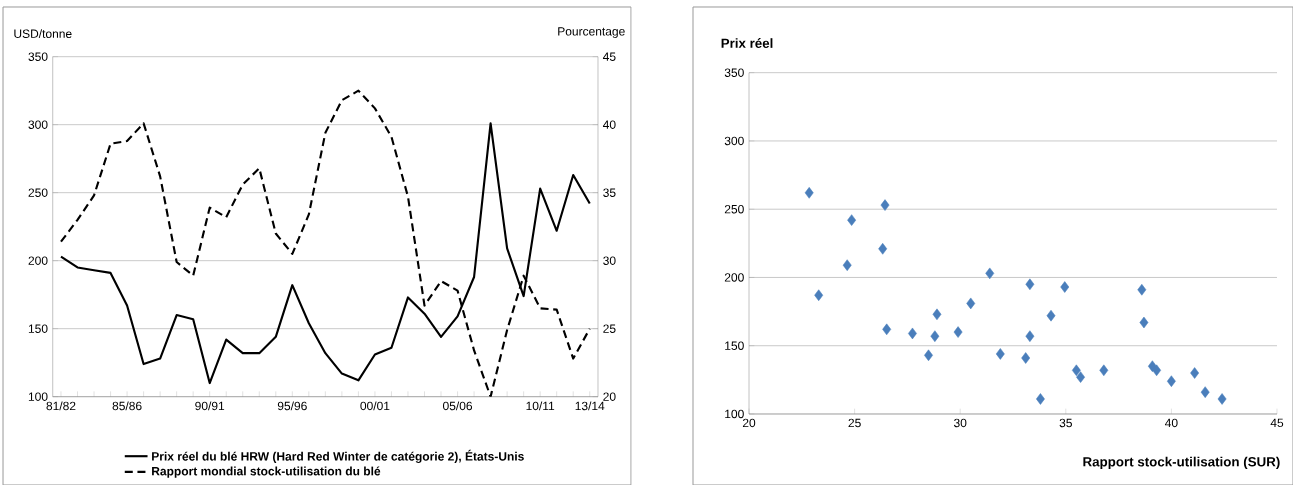 This screenshot has width=1293, height=485. I want to click on x-tick-label: 85/86, so click(127, 406).